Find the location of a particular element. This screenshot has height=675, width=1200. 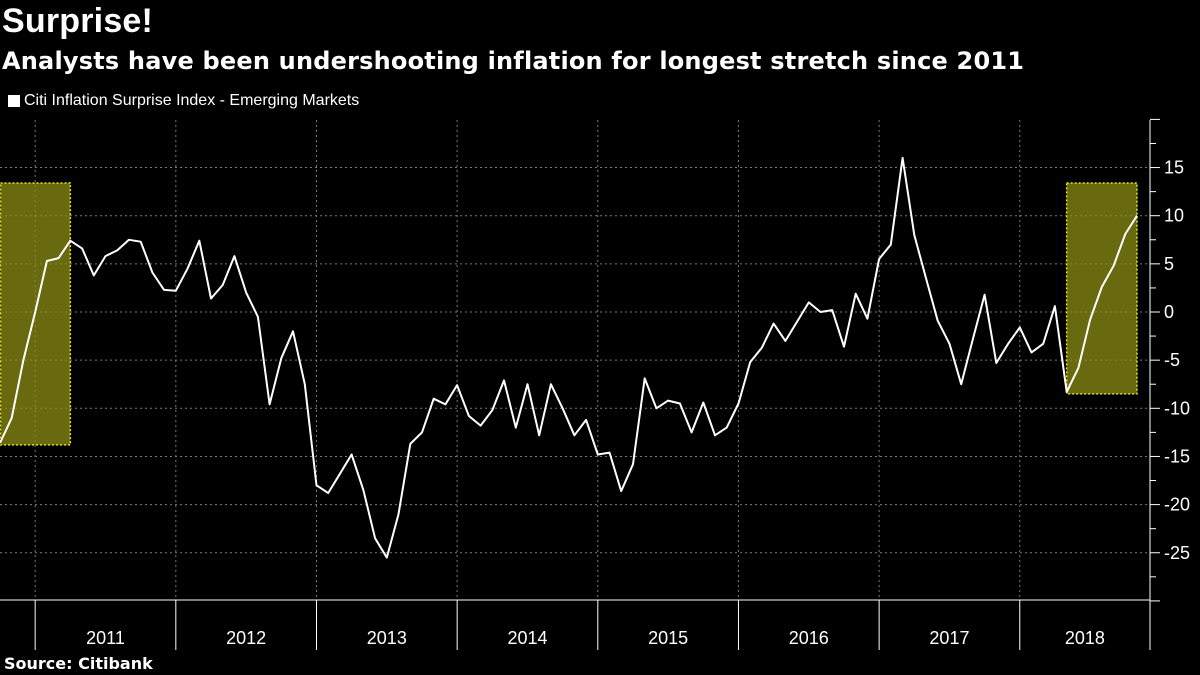

source-note: Source: Citibank is located at coordinates (78, 663).